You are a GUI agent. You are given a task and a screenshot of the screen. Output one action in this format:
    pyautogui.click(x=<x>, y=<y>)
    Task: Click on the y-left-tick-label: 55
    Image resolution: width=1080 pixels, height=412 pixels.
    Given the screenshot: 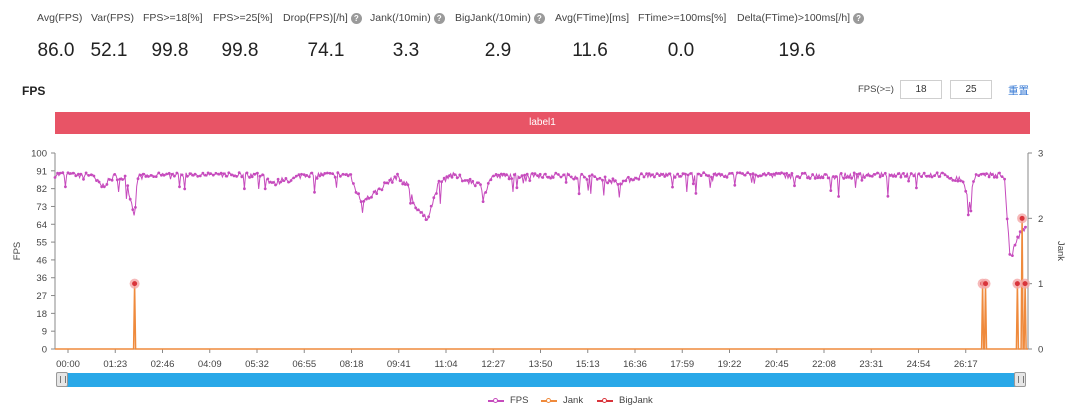 What is the action you would take?
    pyautogui.click(x=41, y=243)
    